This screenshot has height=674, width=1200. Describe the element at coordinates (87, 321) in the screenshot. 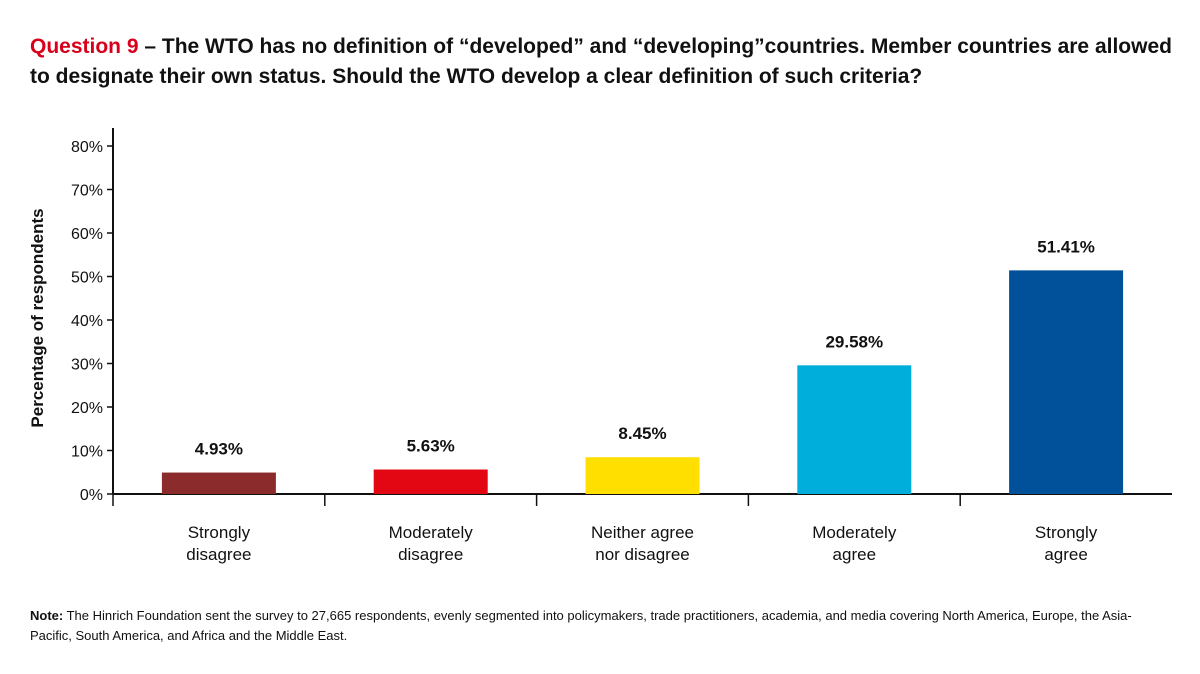

I see `y-tick-label: 40%` at that location.